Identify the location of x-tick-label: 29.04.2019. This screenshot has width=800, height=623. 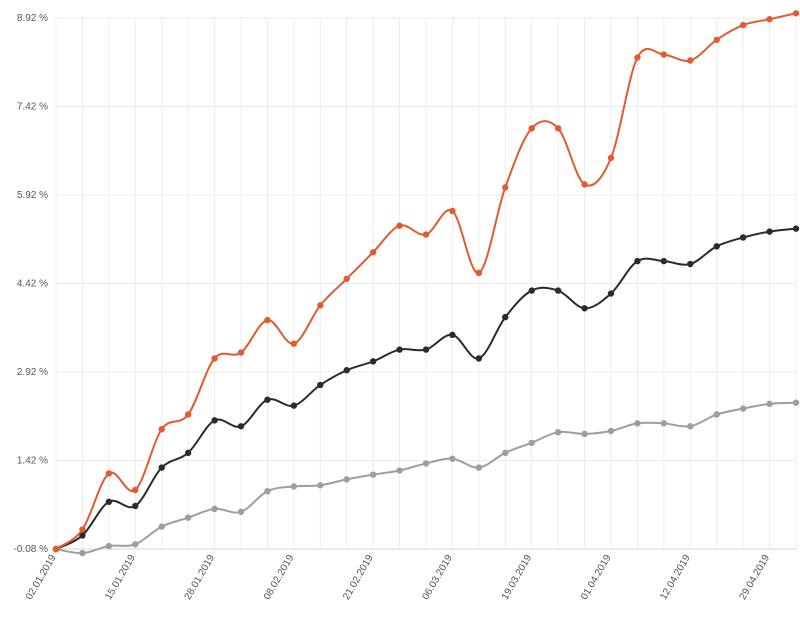
(755, 577).